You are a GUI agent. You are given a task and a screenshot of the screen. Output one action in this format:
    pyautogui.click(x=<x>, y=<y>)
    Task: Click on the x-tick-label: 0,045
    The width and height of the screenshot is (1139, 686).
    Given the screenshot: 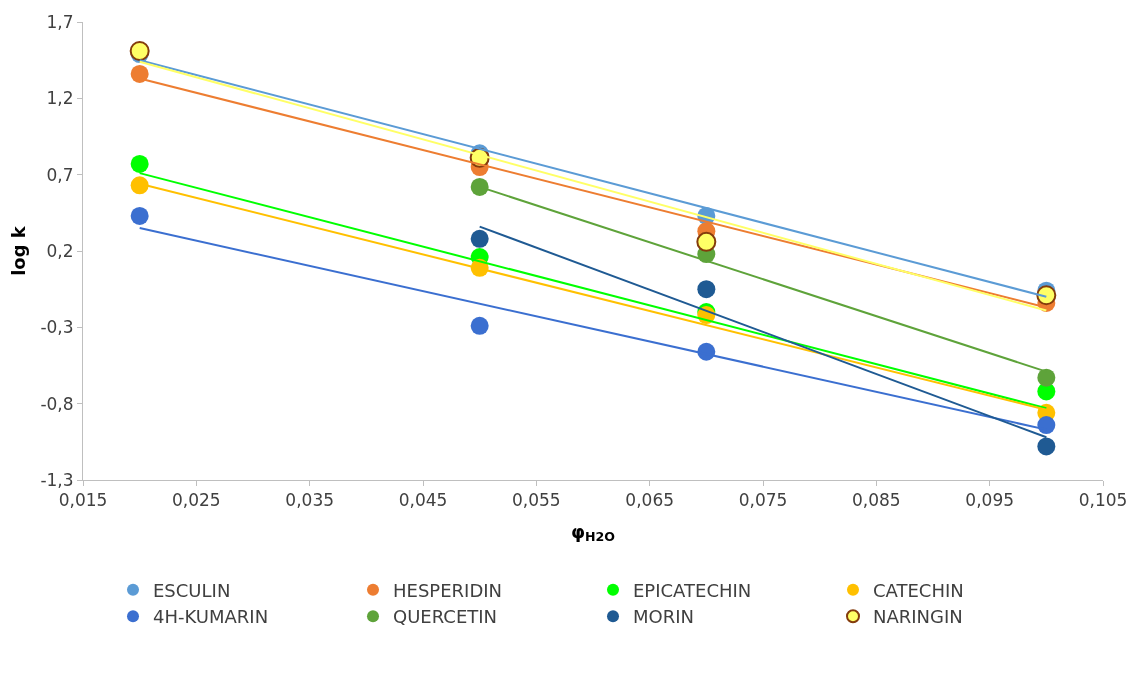 What is the action you would take?
    pyautogui.click(x=423, y=500)
    